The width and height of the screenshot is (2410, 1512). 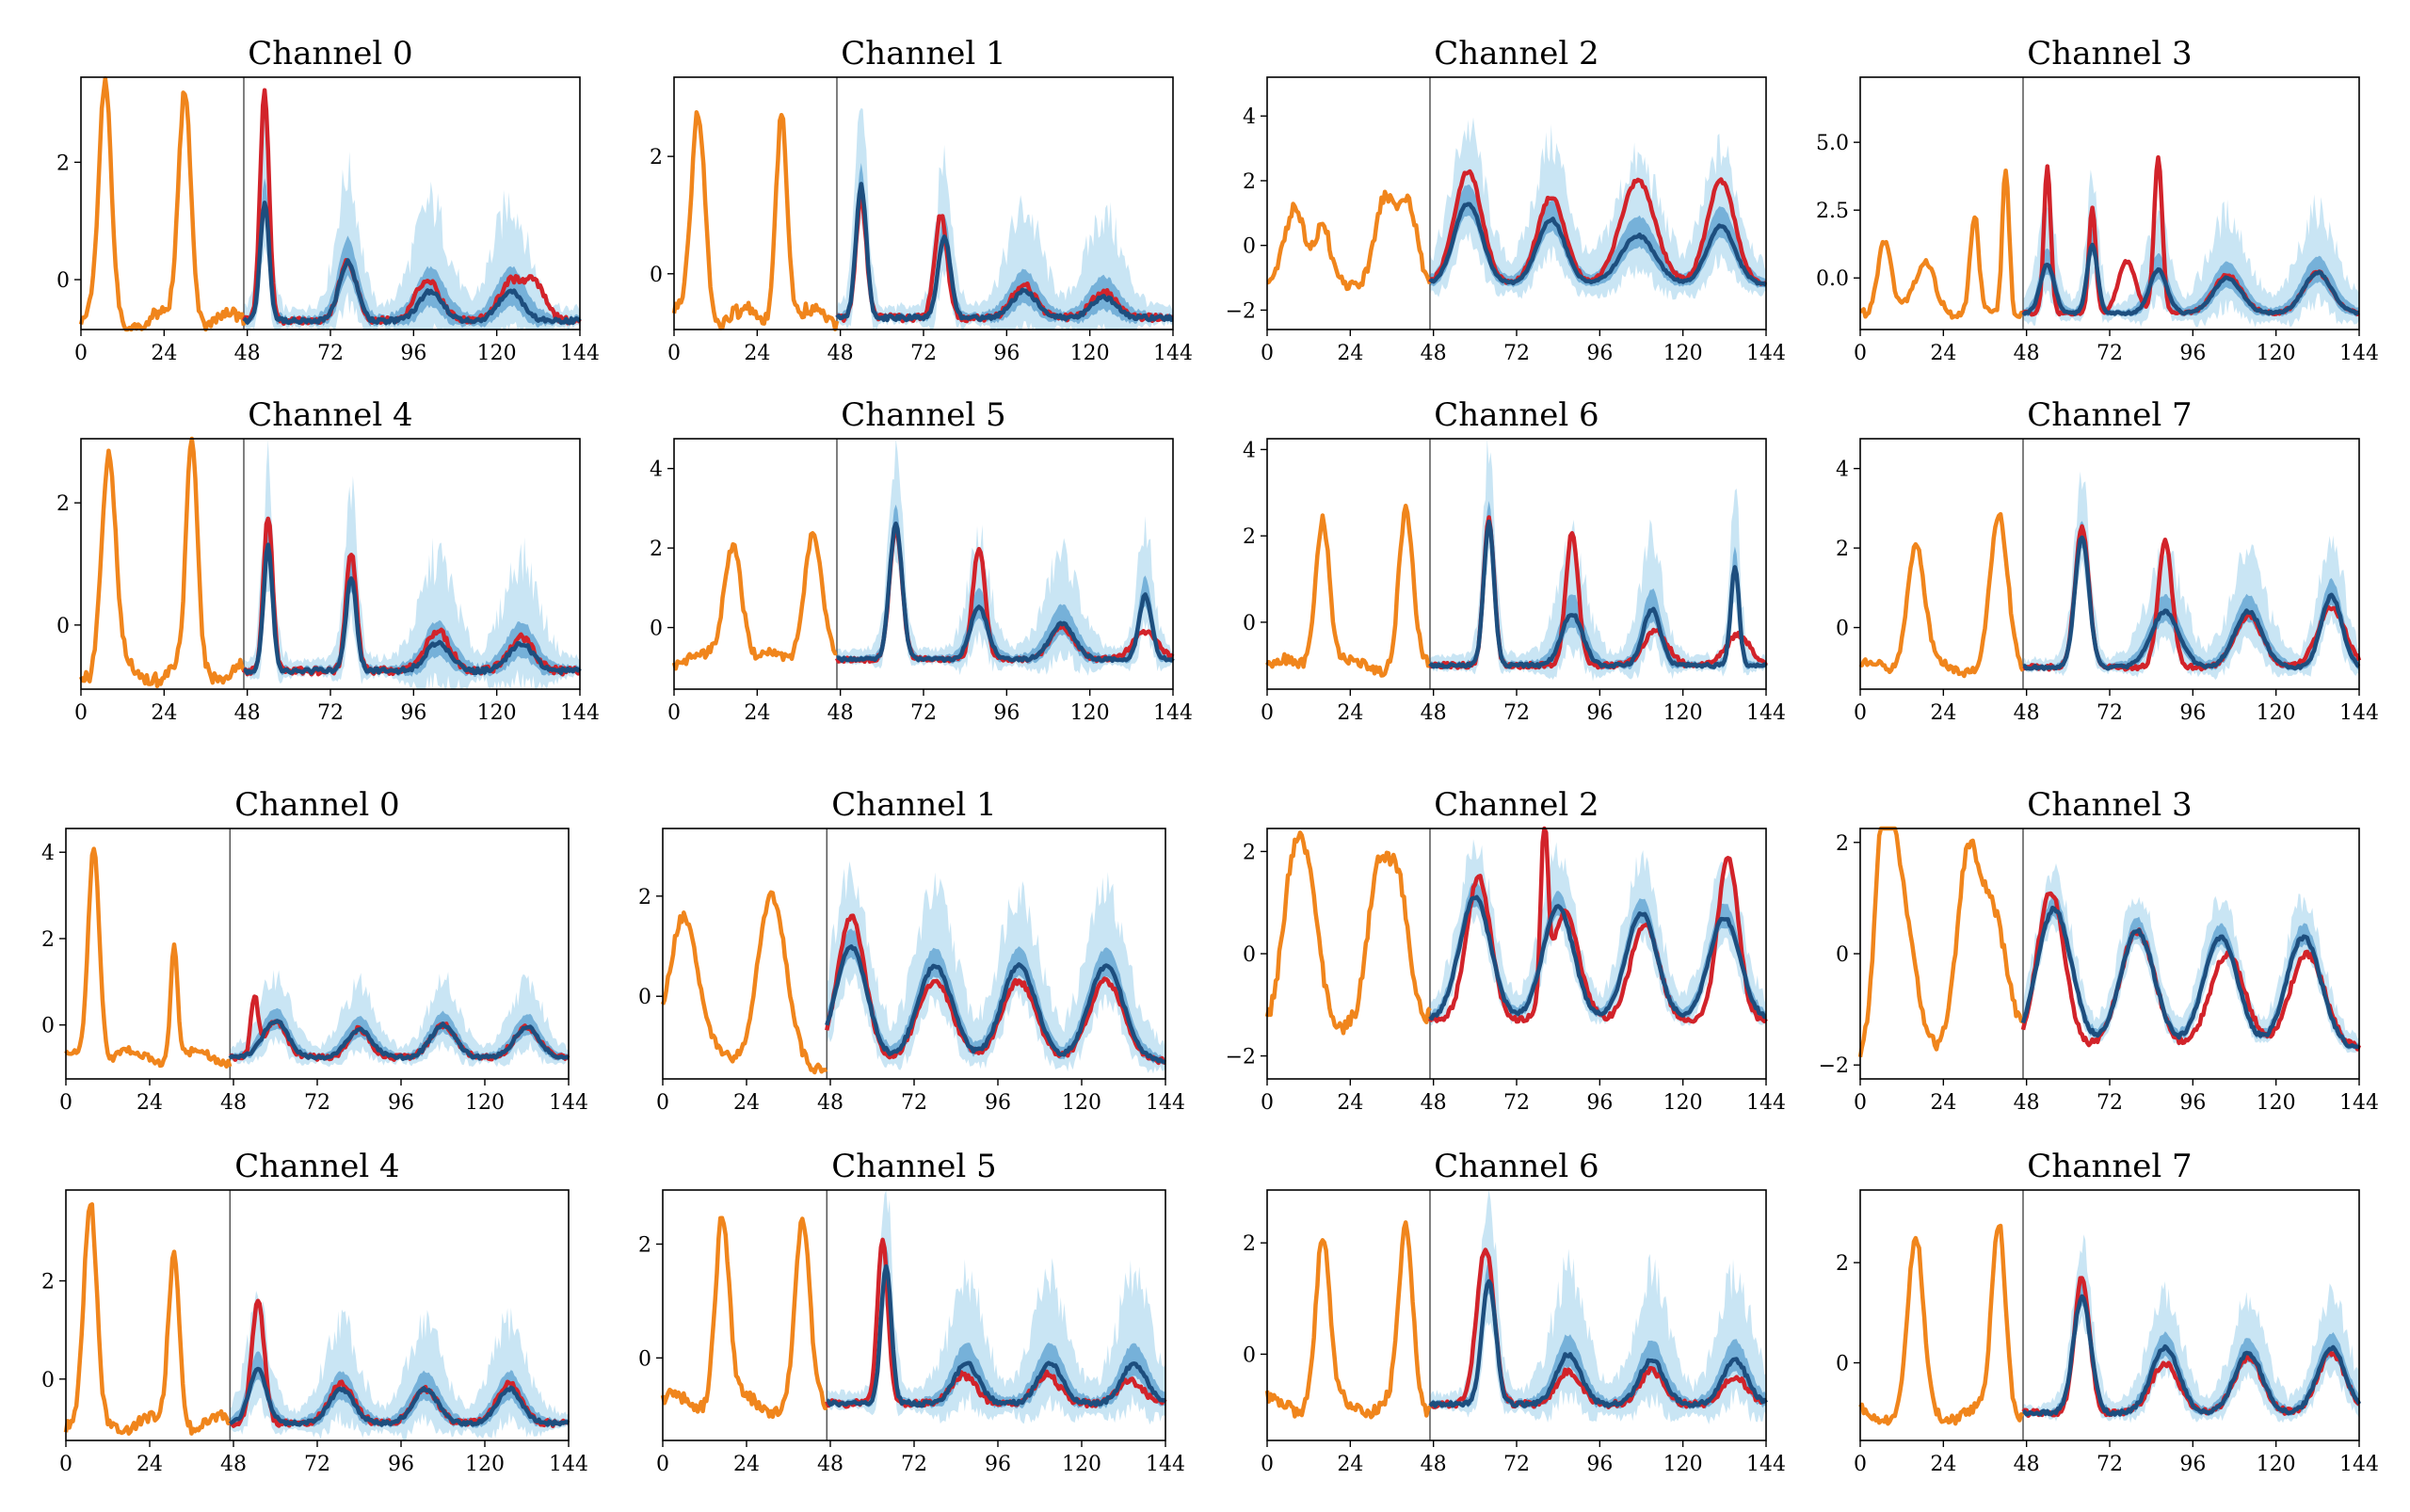 I want to click on chart-panel-b-ch2: Channel 20 24 48 72 96 120 144−202, so click(x=1506, y=950).